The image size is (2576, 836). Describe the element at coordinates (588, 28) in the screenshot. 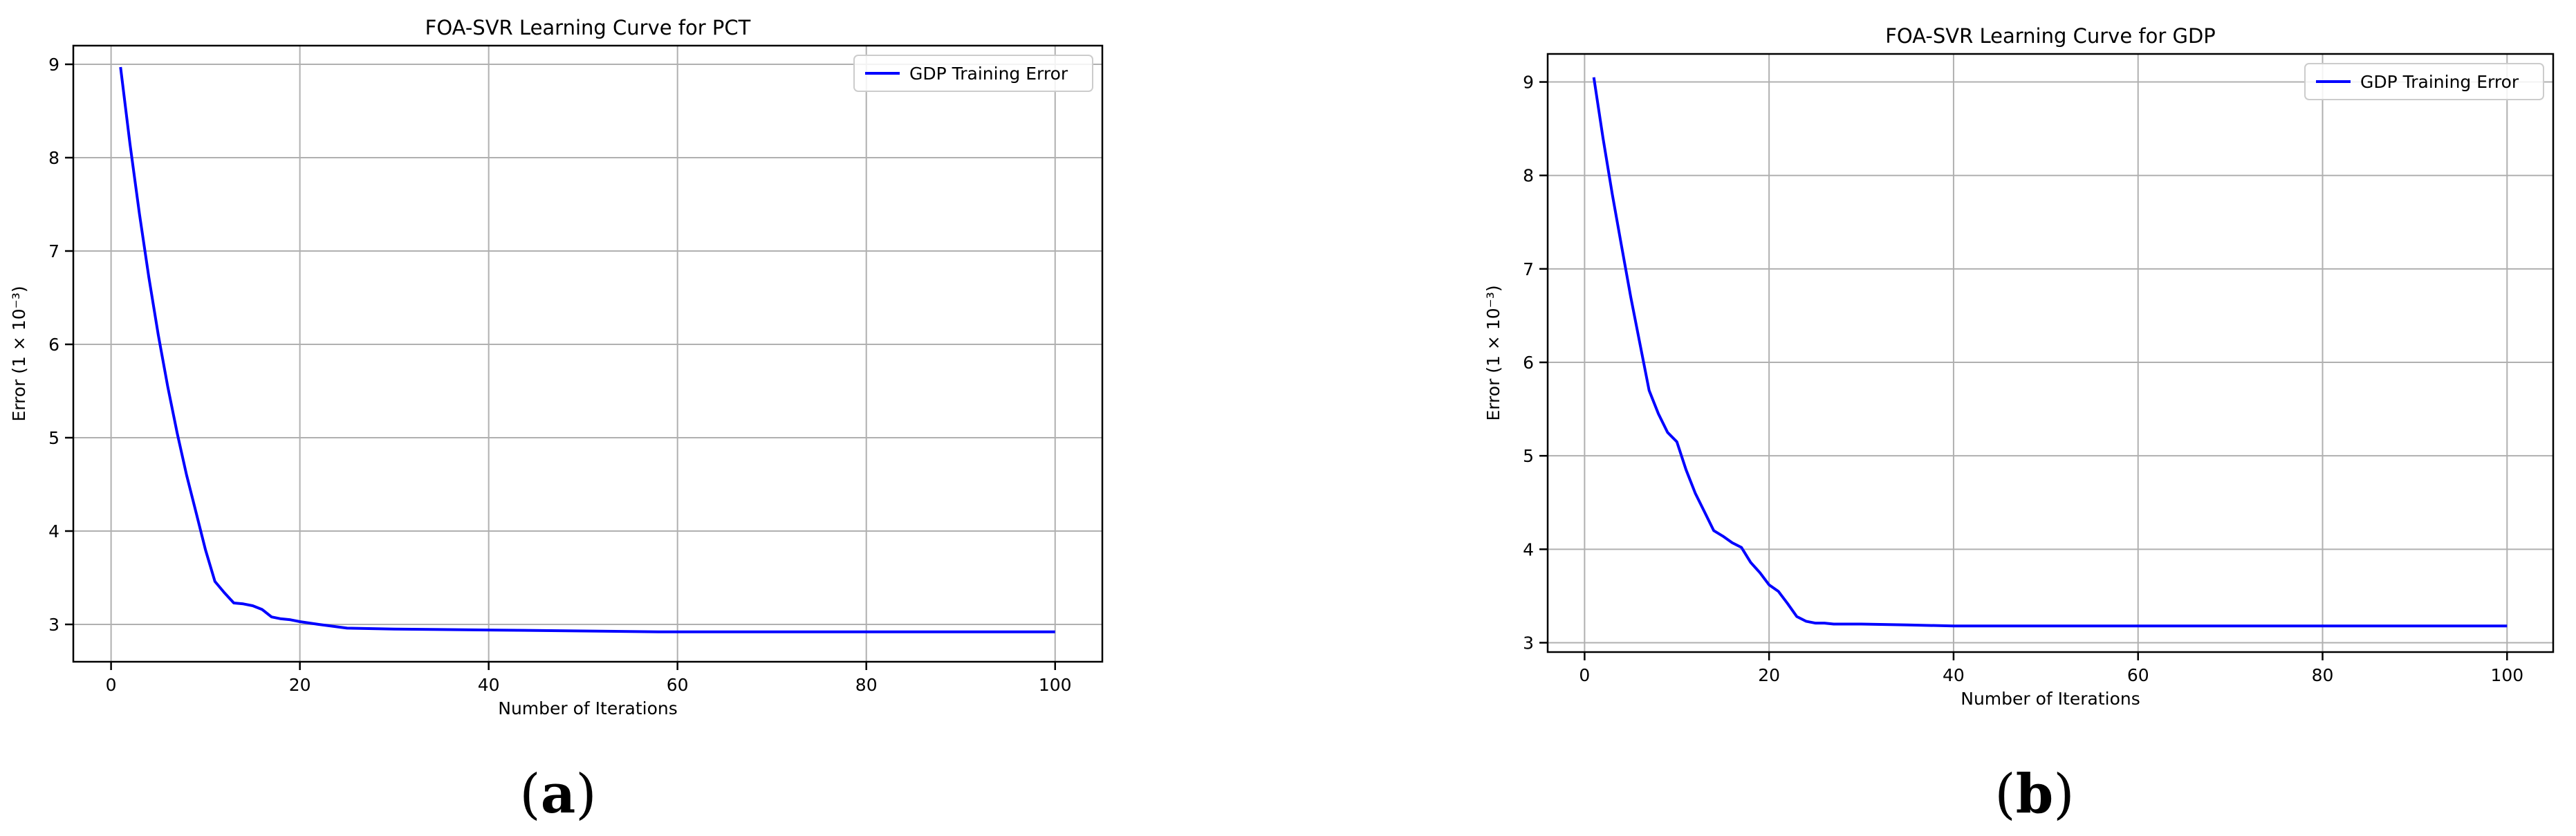

I see `chart-title: FOA-SVR Learning Curve for PCT` at that location.